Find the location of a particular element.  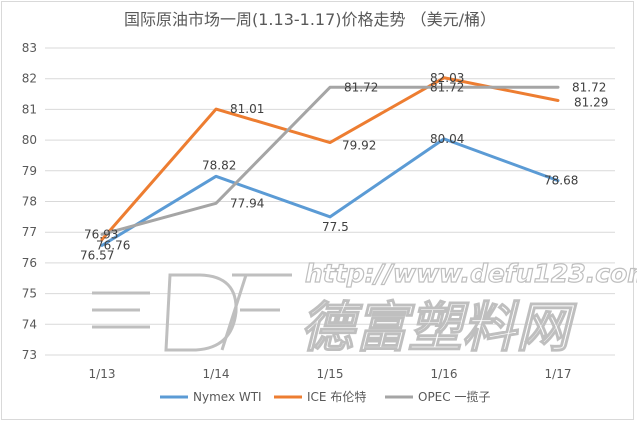

y-tick-label: 81 is located at coordinates (29, 109).